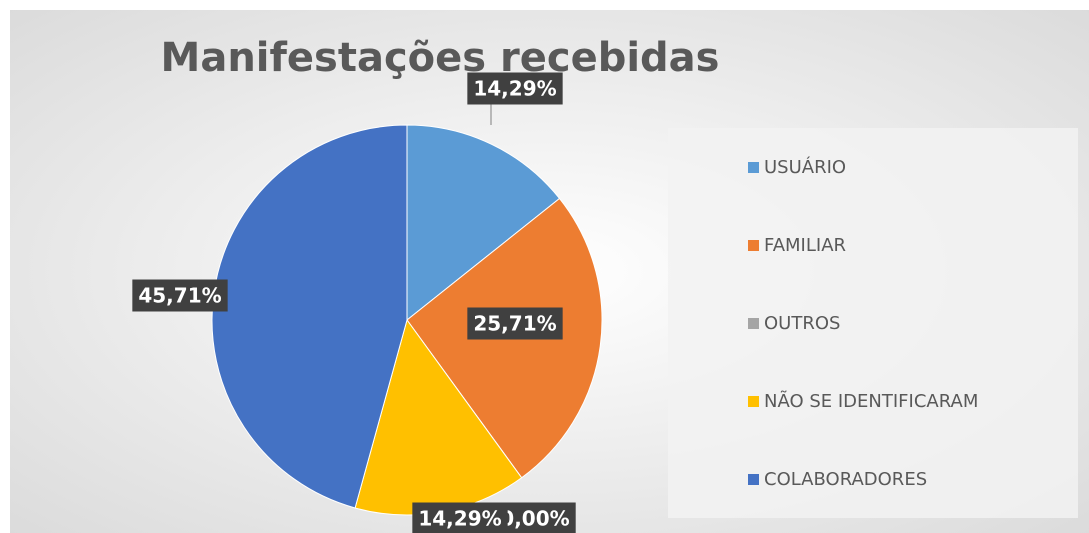  Describe the element at coordinates (845, 479) in the screenshot. I see `legend-label: COLABORADORES` at that location.